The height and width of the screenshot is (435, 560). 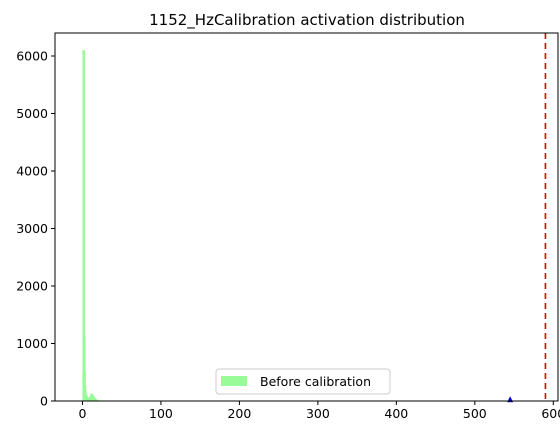 I want to click on legend: Before calibration, so click(x=303, y=381).